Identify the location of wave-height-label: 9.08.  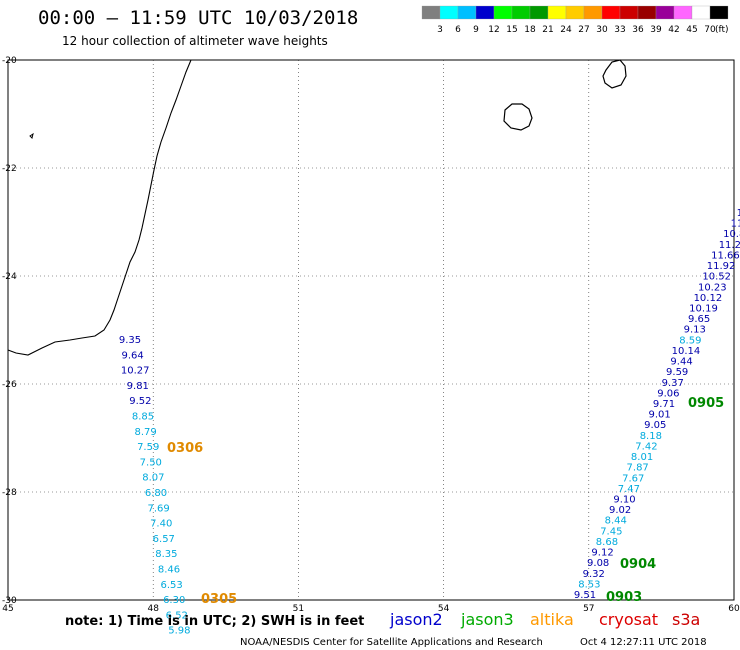
(598, 563).